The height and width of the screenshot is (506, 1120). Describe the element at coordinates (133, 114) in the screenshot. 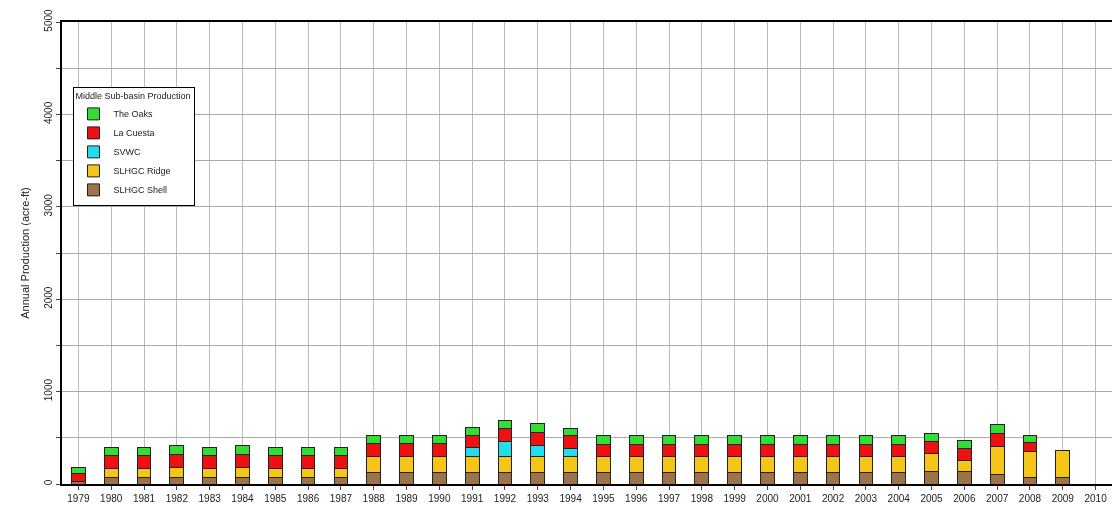

I see `legend-label: The Oaks` at that location.